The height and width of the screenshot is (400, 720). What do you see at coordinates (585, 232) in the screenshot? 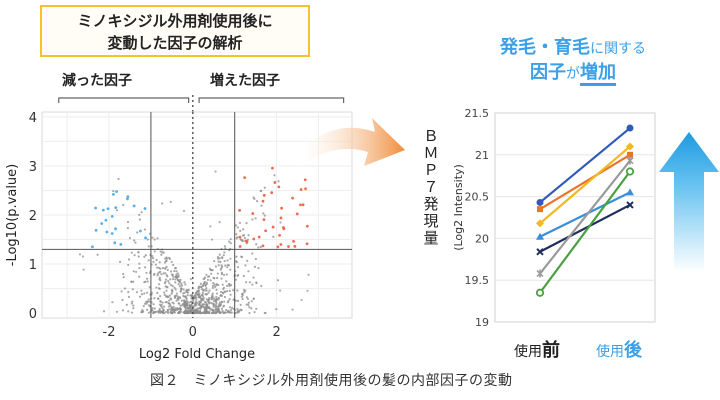
I see `series-line` at bounding box center [585, 232].